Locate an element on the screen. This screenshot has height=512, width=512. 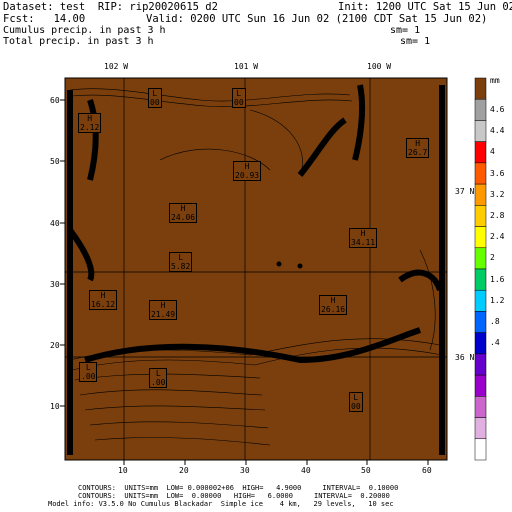
colorbar-label: 4.6 is located at coordinates (497, 109).